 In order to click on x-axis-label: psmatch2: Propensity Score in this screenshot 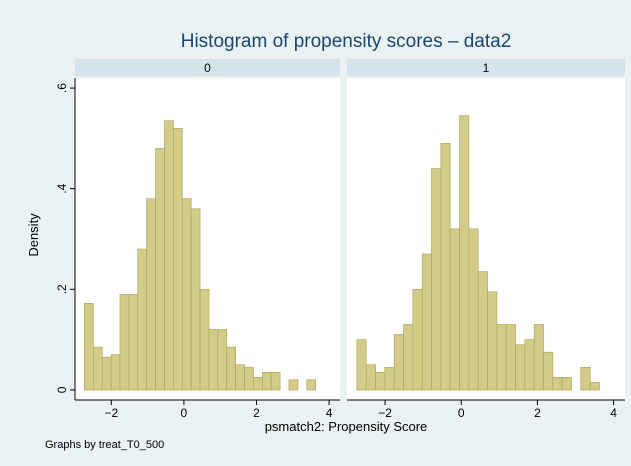, I will do `click(346, 426)`.